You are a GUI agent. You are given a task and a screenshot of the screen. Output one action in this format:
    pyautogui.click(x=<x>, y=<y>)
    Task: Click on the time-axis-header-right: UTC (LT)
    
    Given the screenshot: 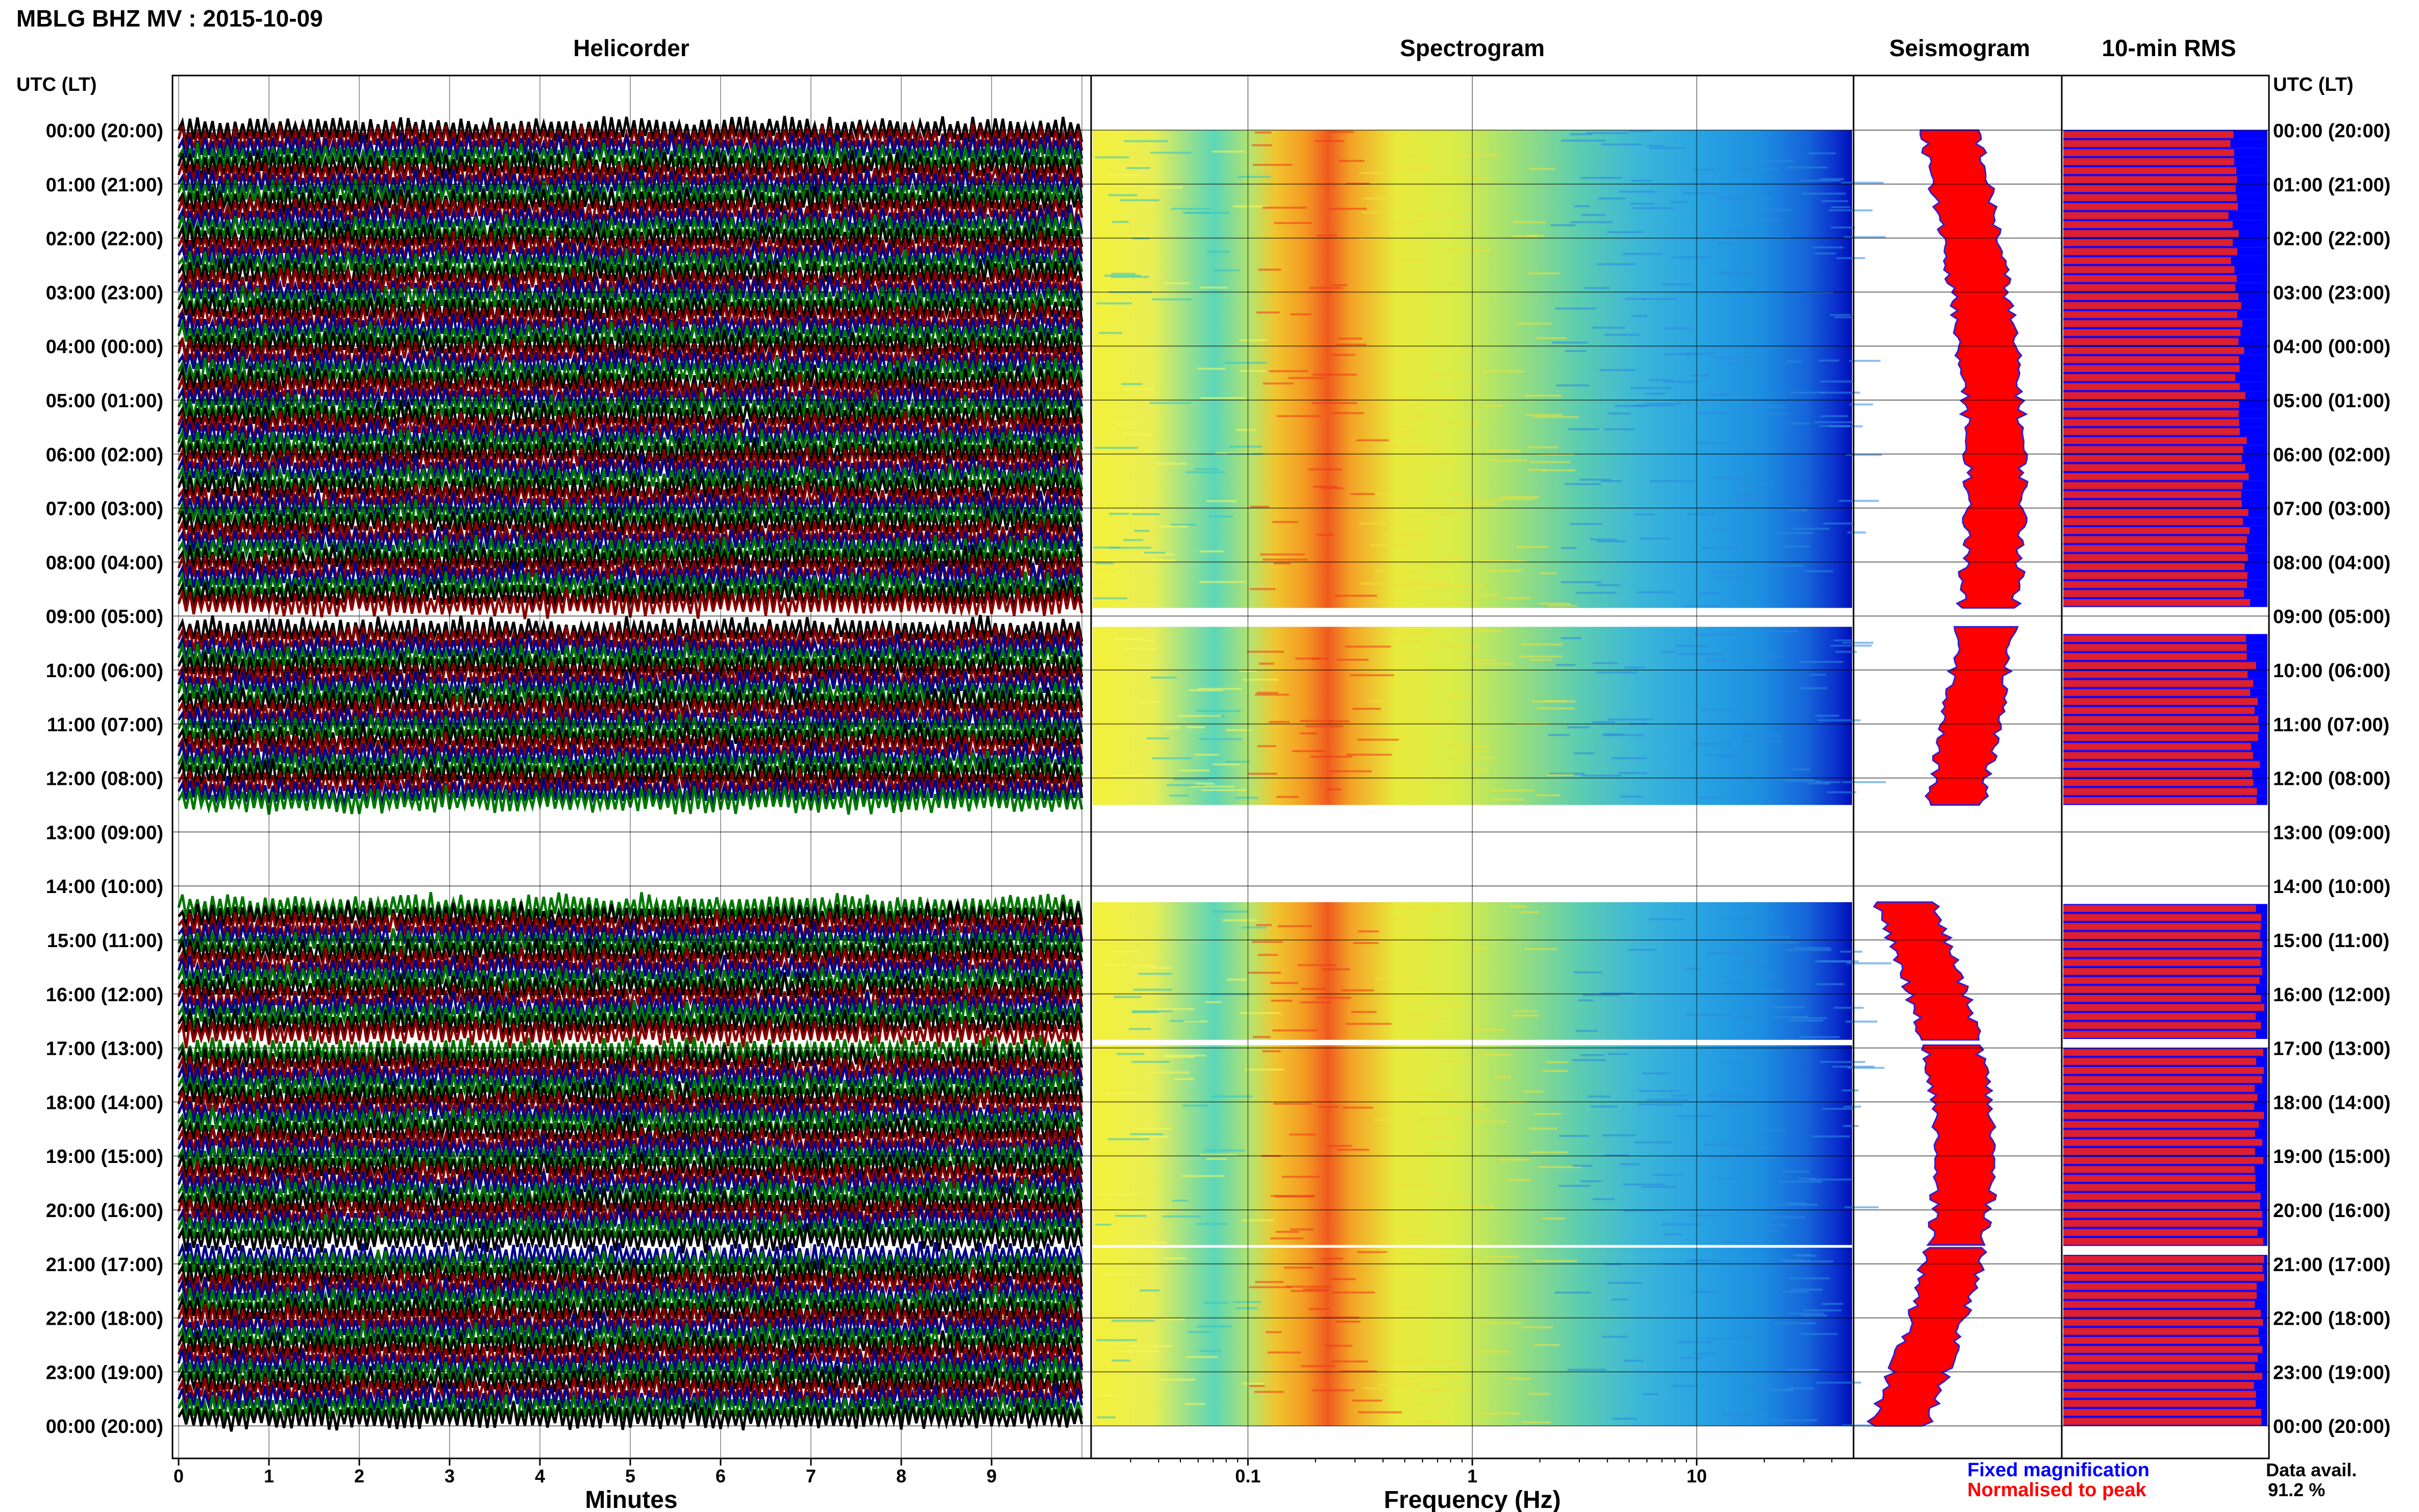 What is the action you would take?
    pyautogui.click(x=2313, y=84)
    